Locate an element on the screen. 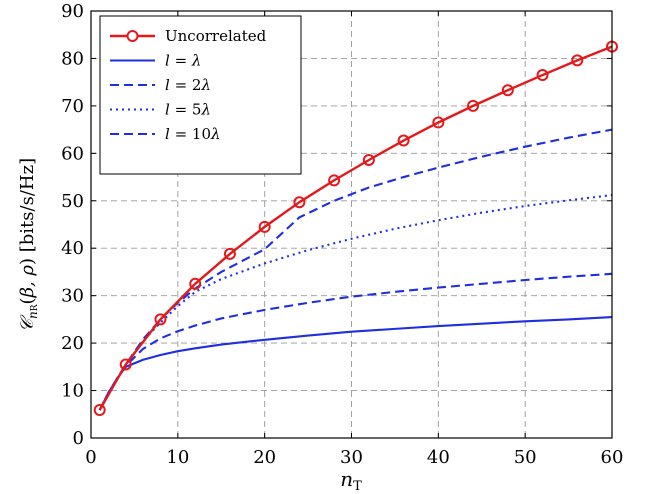 The height and width of the screenshot is (494, 651). y-tick-label: 60 is located at coordinates (72, 153).